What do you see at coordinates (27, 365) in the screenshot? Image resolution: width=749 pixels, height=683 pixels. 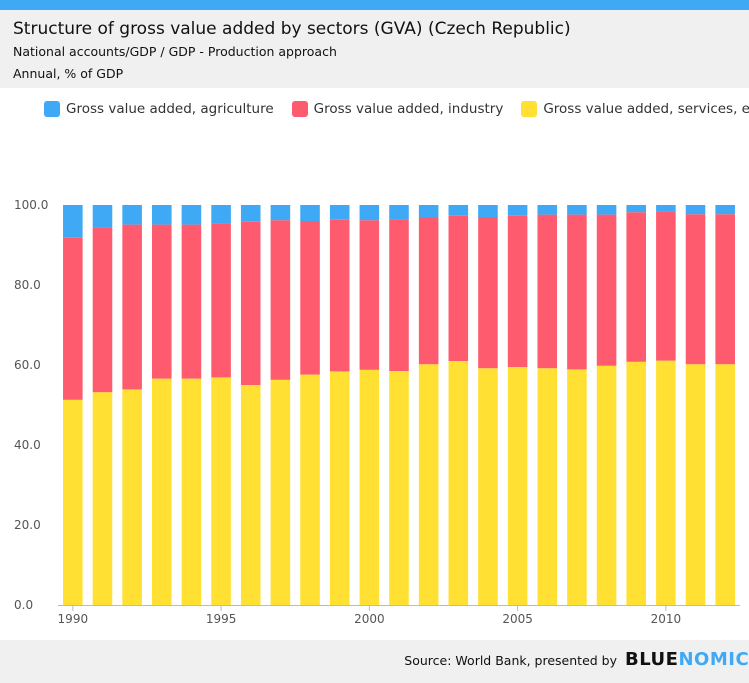 I see `y-tick-label: 60.0` at bounding box center [27, 365].